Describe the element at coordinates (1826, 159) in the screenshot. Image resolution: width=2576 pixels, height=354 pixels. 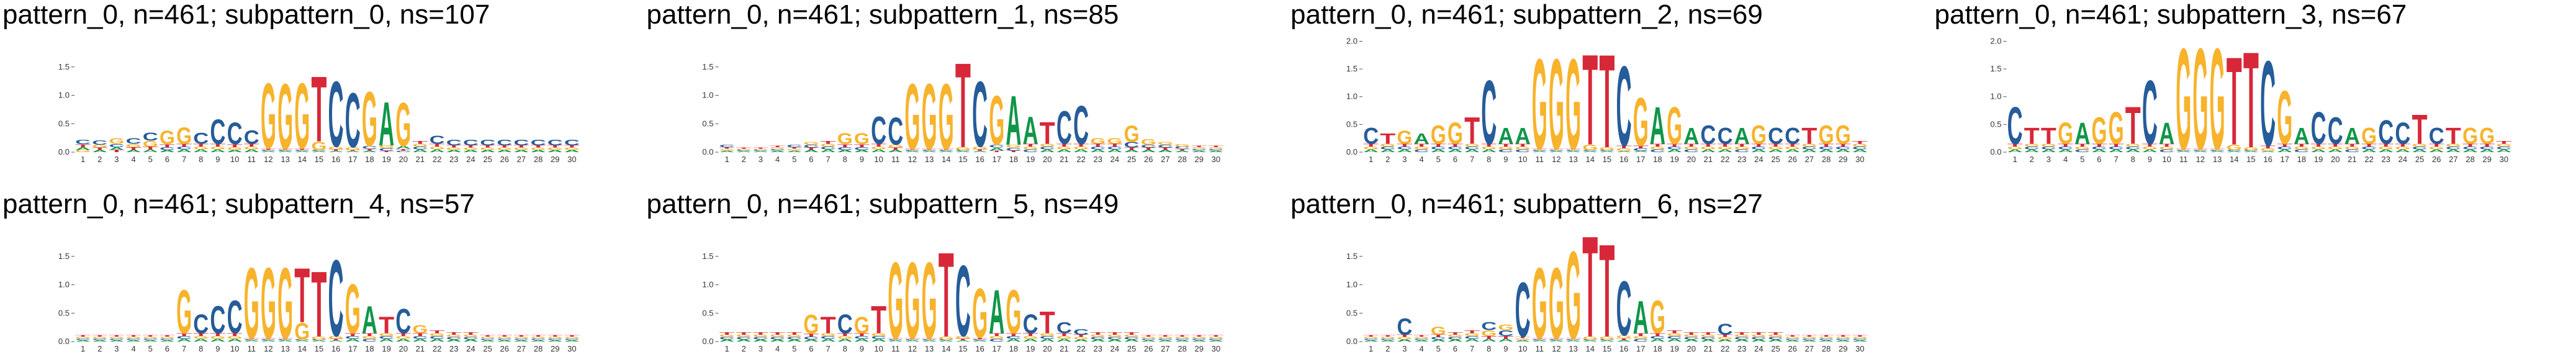
I see `x-tick-label: 28` at that location.